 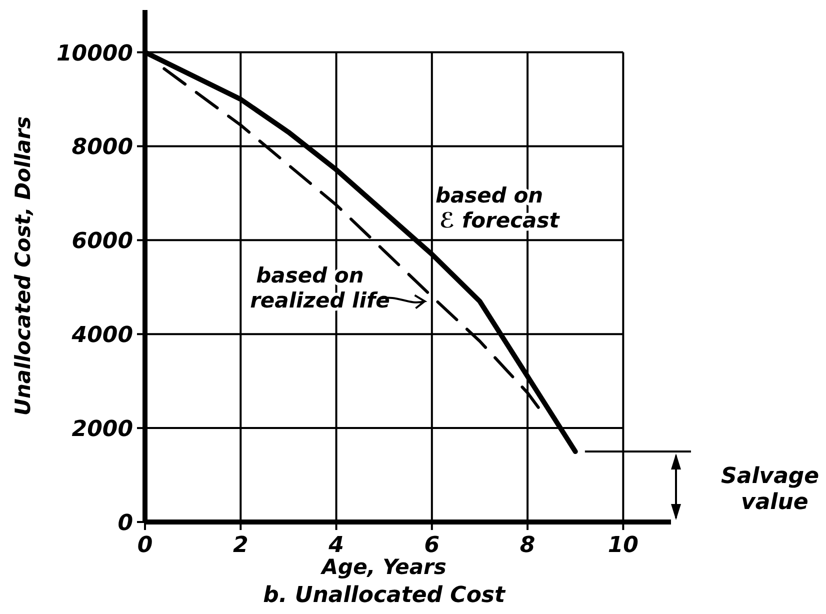 I want to click on x-tick-label: 6, so click(x=432, y=545).